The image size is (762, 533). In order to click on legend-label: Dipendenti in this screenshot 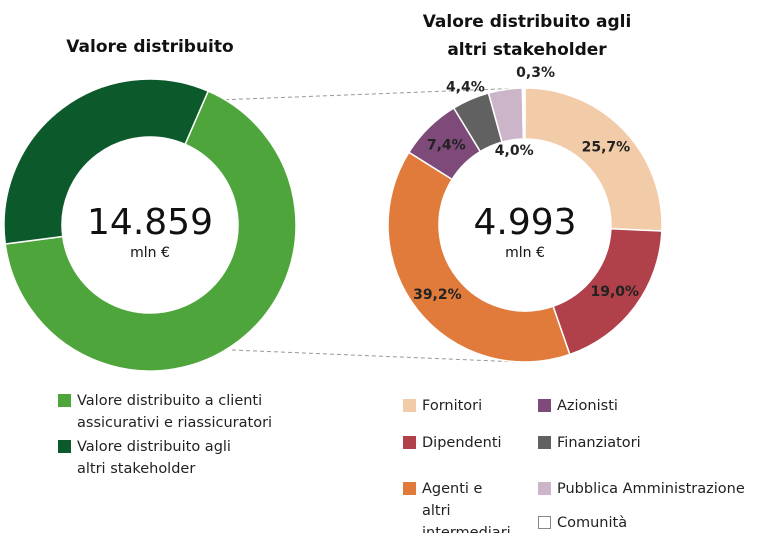, I will do `click(462, 443)`.